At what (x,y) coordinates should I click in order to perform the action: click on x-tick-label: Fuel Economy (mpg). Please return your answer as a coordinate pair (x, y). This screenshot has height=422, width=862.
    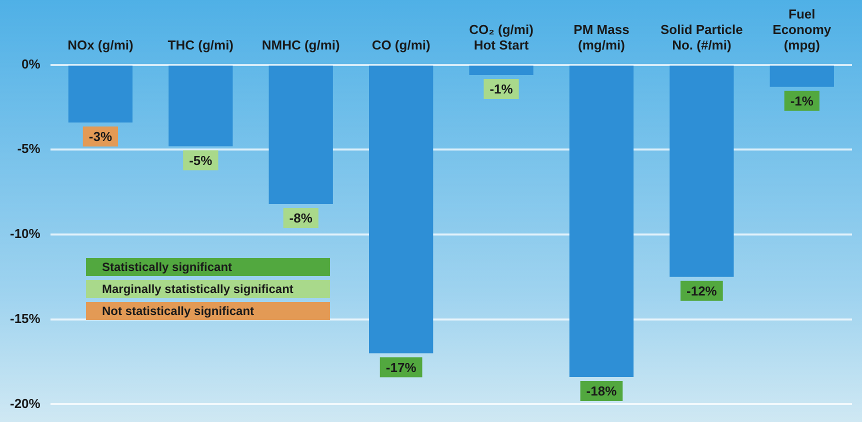
    Looking at the image, I should click on (802, 29).